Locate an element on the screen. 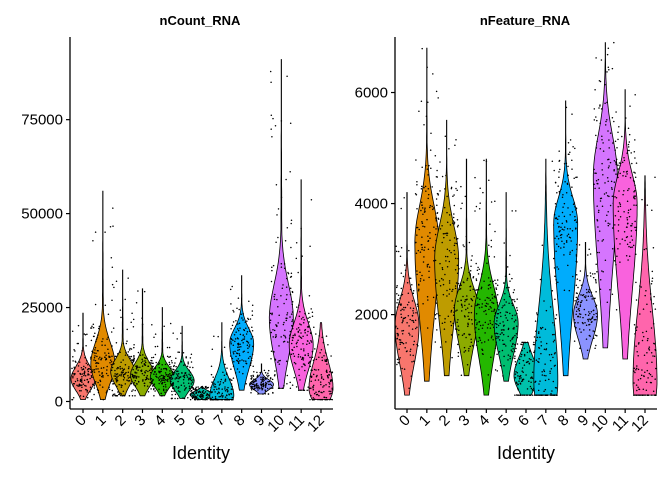 This screenshot has height=480, width=672. y-ticks-nfeature: 2000 4000 6000 is located at coordinates (375, 204).